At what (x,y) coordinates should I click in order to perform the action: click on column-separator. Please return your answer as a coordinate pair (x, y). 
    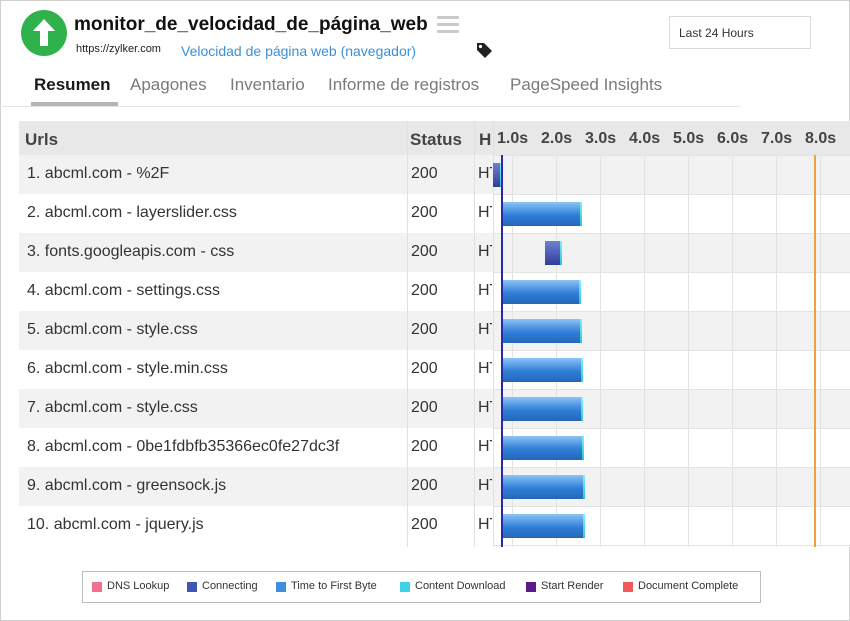
    Looking at the image, I should click on (407, 334).